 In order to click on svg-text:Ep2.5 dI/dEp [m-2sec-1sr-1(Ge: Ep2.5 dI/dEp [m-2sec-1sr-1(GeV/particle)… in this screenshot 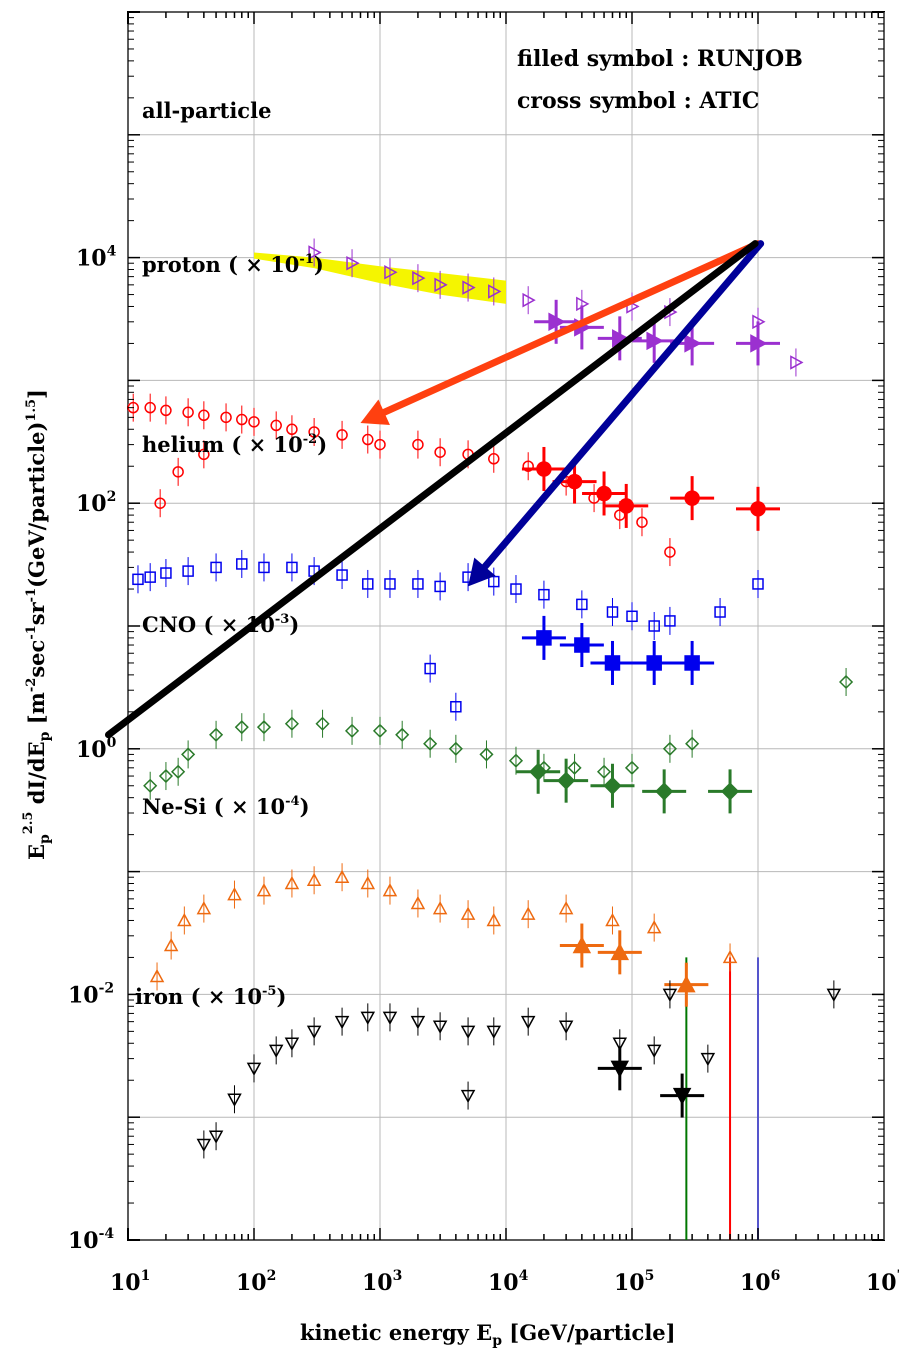, I will do `click(37, 624)`.